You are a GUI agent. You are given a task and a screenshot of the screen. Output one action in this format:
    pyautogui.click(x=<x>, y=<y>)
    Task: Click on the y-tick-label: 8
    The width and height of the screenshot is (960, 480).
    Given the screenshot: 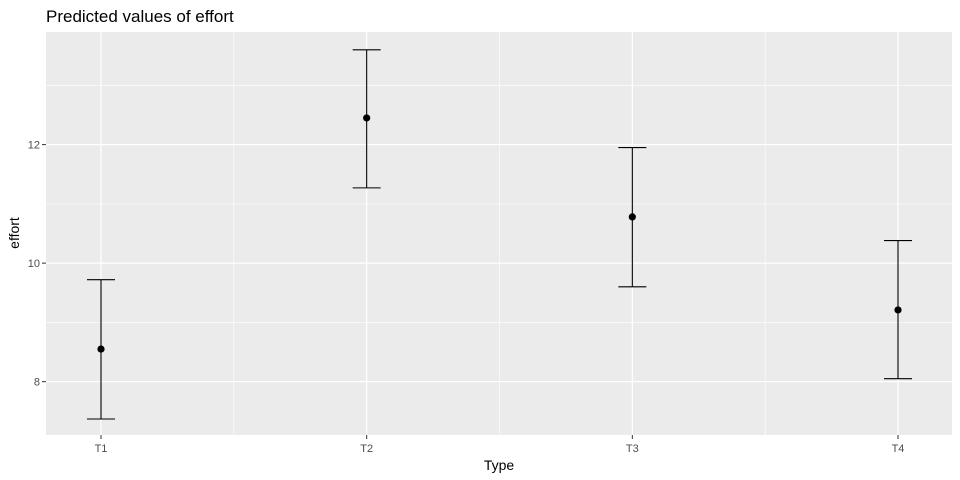 What is the action you would take?
    pyautogui.click(x=37, y=383)
    